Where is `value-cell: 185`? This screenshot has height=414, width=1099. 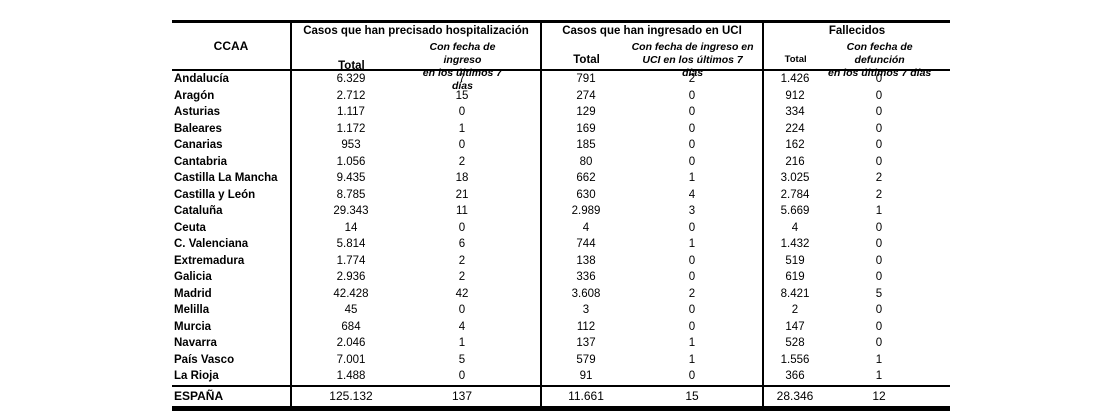 value-cell: 185 is located at coordinates (585, 145).